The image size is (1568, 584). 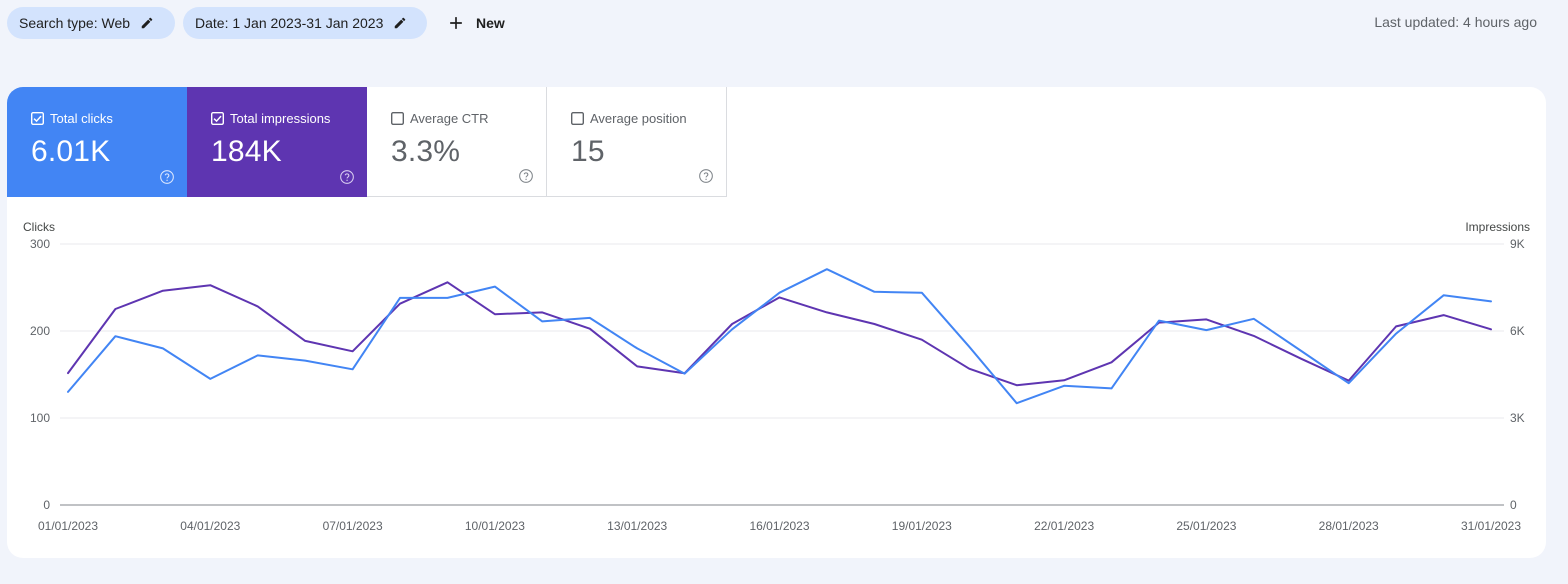 What do you see at coordinates (449, 118) in the screenshot?
I see `metric-label: Average CTR` at bounding box center [449, 118].